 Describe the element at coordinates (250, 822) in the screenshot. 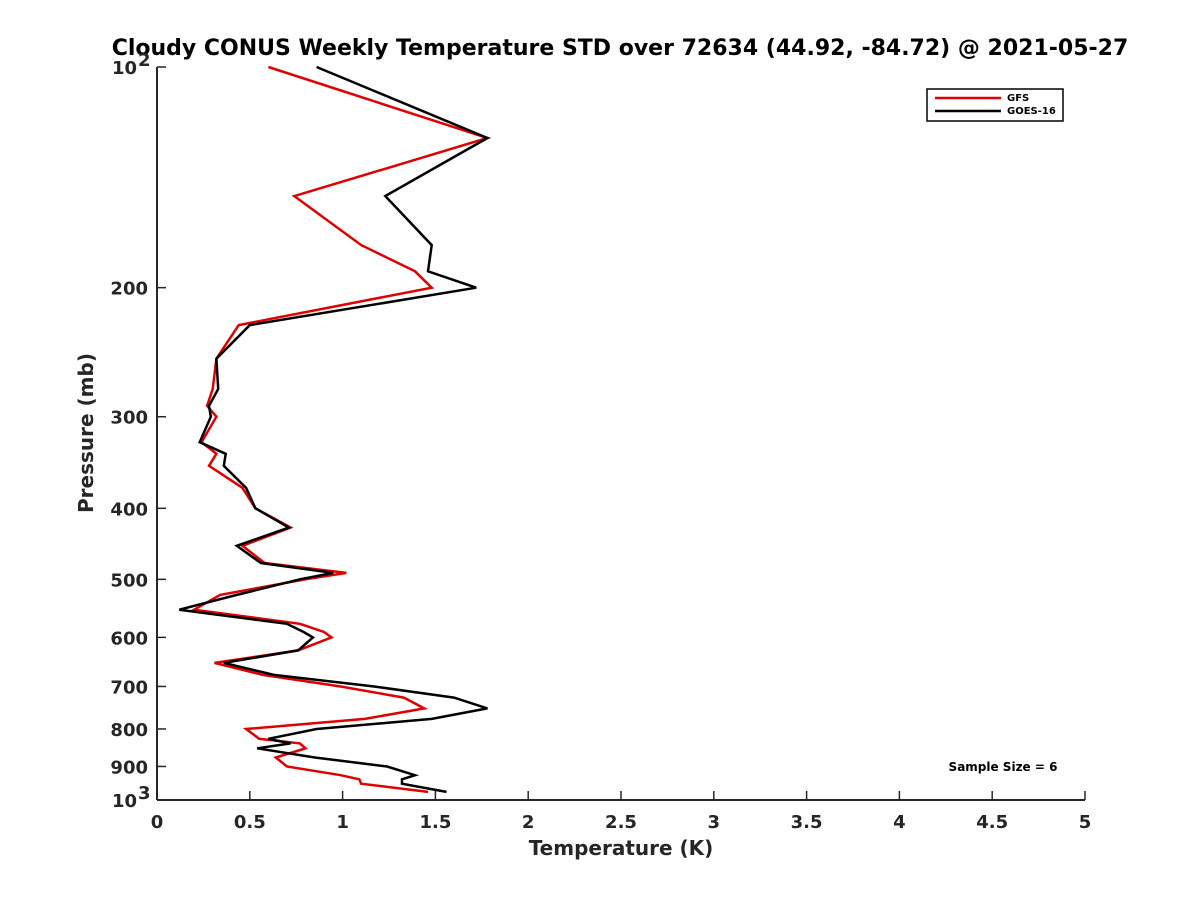

I see `x-tick-label: 0.5` at that location.